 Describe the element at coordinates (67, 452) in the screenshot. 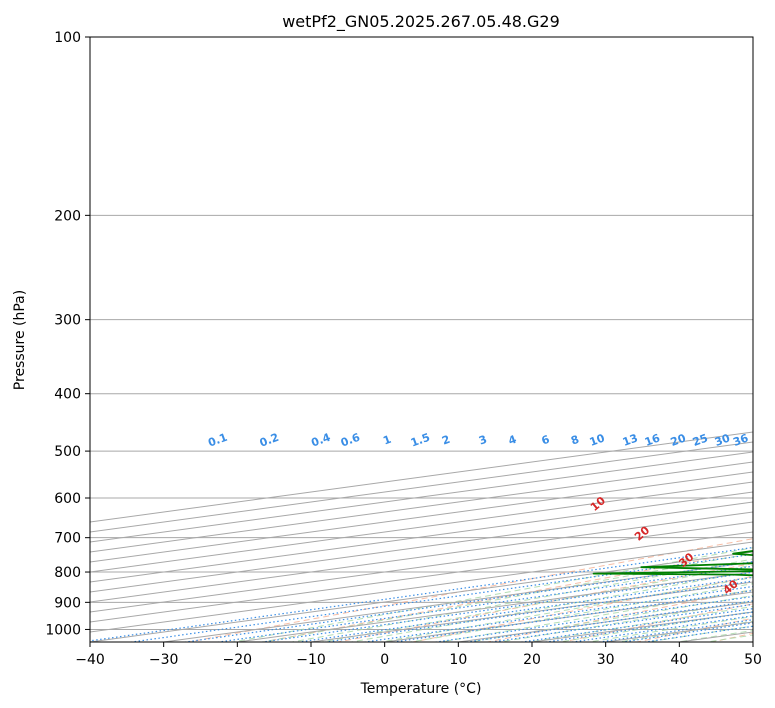

I see `y-tick-label: 500` at that location.